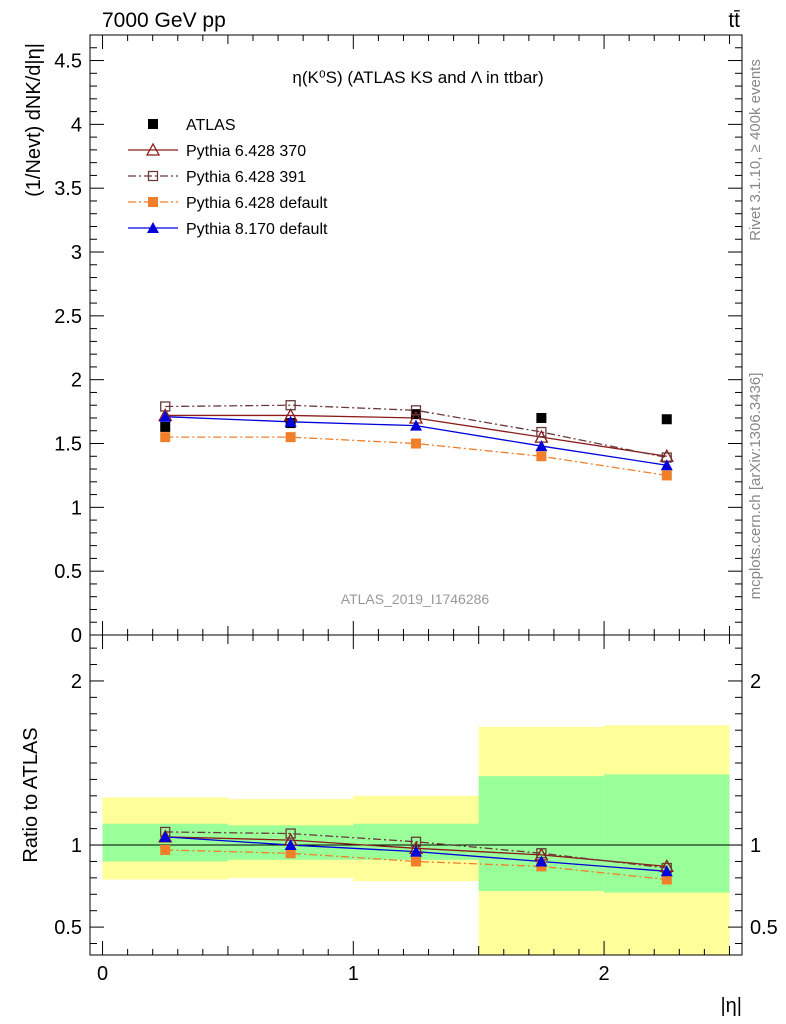 The image size is (786, 1024). I want to click on legend-marker-atlas, so click(153, 124).